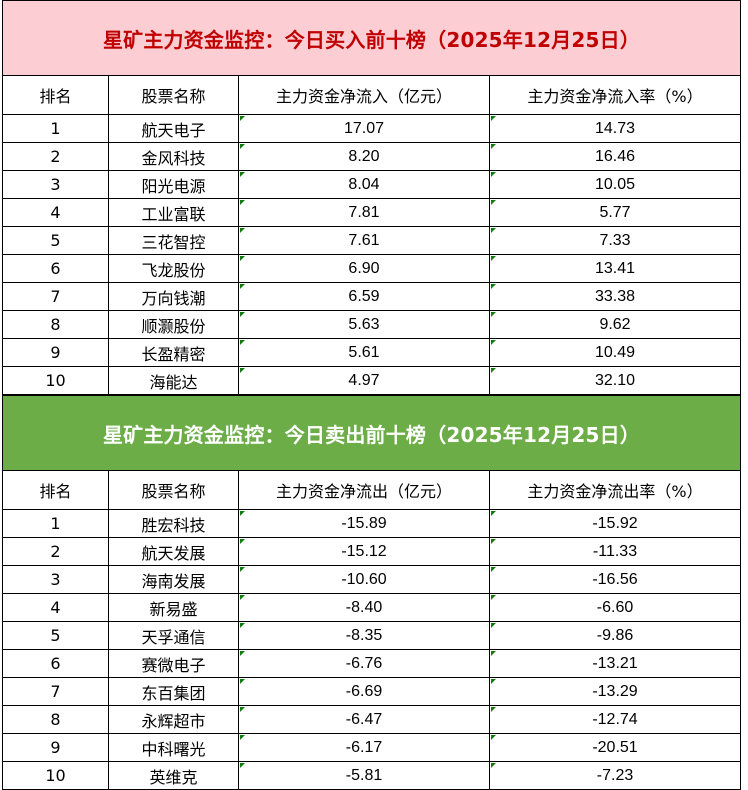 This screenshot has height=790, width=748. I want to click on table-row: 6 飞龙股份 6.90 13.41, so click(372, 268).